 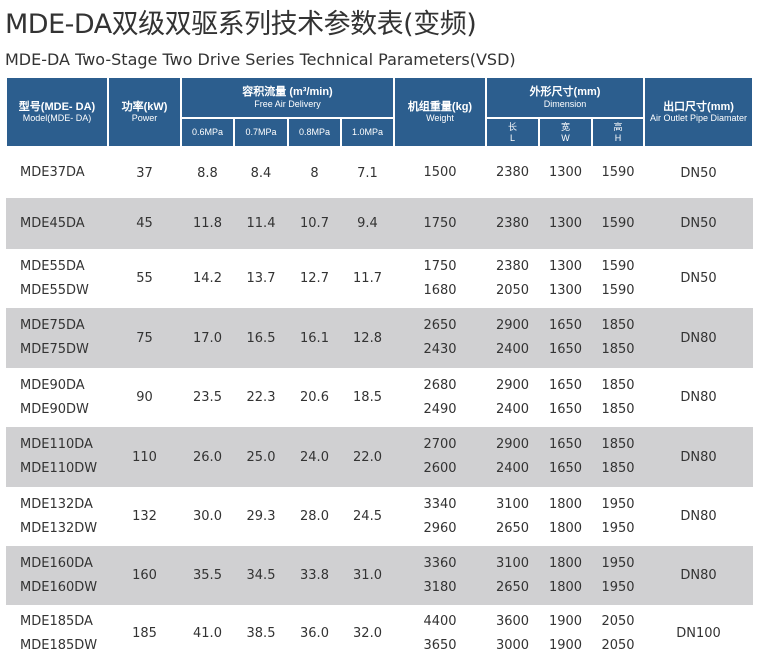 I want to click on cell-L: 3100 2650, so click(x=513, y=575).